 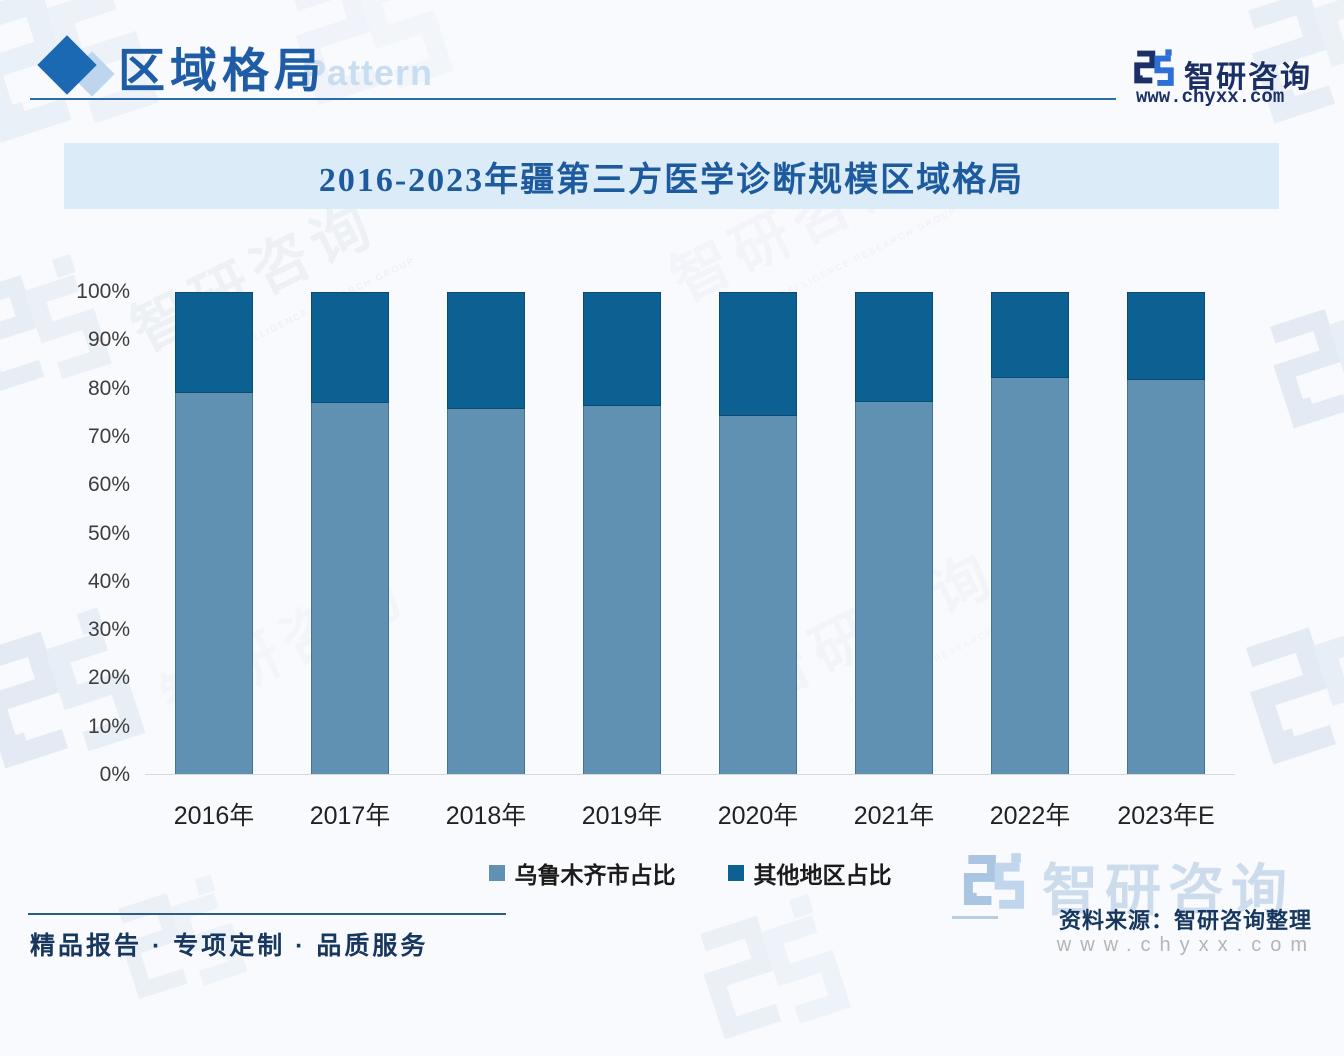 What do you see at coordinates (690, 873) in the screenshot?
I see `chart-legend: 乌鲁木齐市占比 其他地区占比` at bounding box center [690, 873].